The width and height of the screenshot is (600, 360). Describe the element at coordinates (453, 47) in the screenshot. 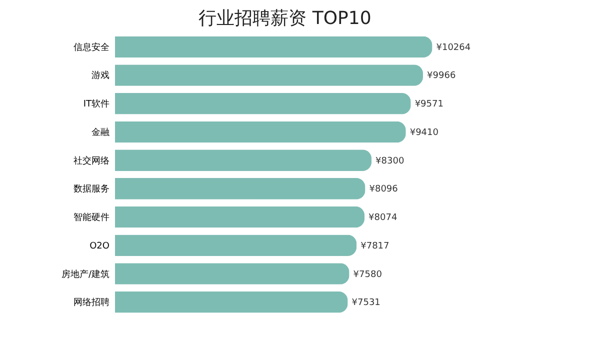

I see `data-label: ¥10264` at that location.